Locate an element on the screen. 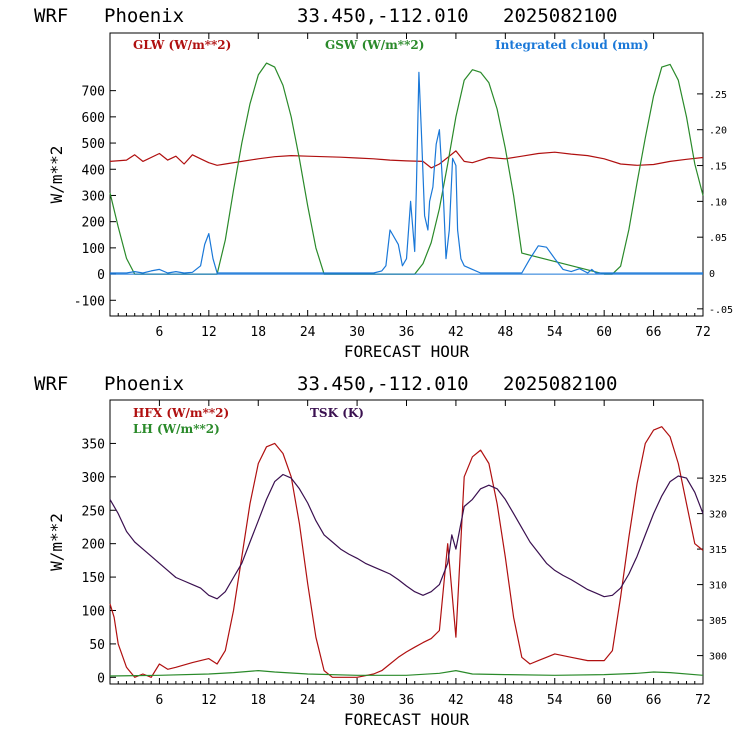 This screenshot has width=740, height=740. panel2-legend-tsk: TSK (K) is located at coordinates (337, 413).